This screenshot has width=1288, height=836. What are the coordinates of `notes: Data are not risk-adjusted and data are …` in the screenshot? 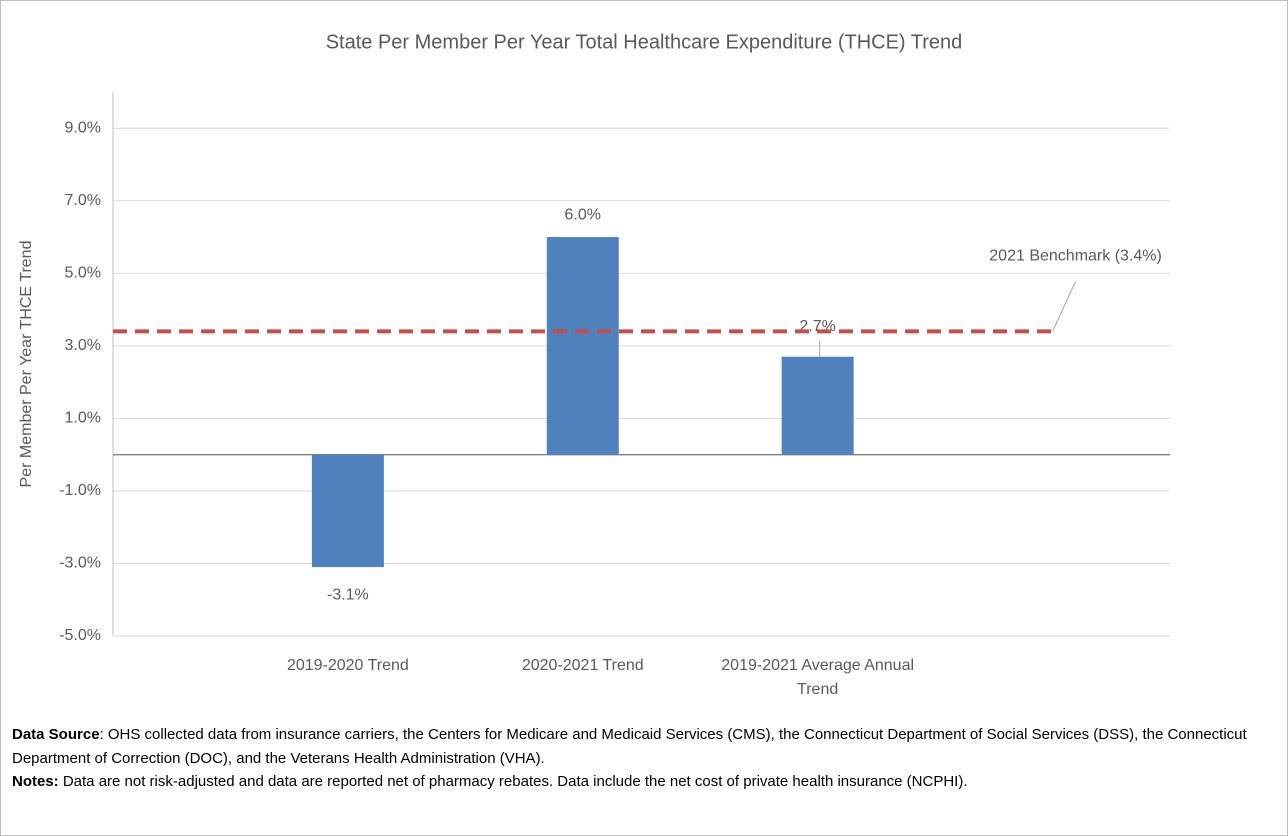 It's located at (513, 781).